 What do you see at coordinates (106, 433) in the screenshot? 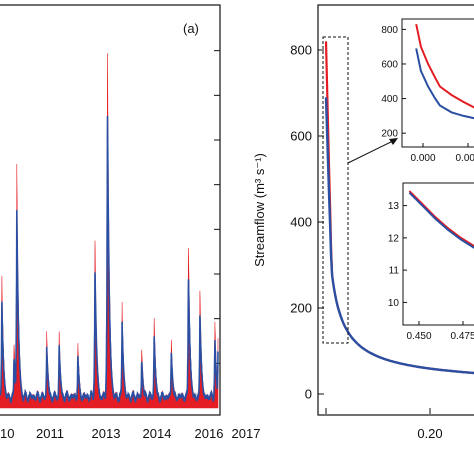
I see `panel-a-x-tick-label: 2013` at bounding box center [106, 433].